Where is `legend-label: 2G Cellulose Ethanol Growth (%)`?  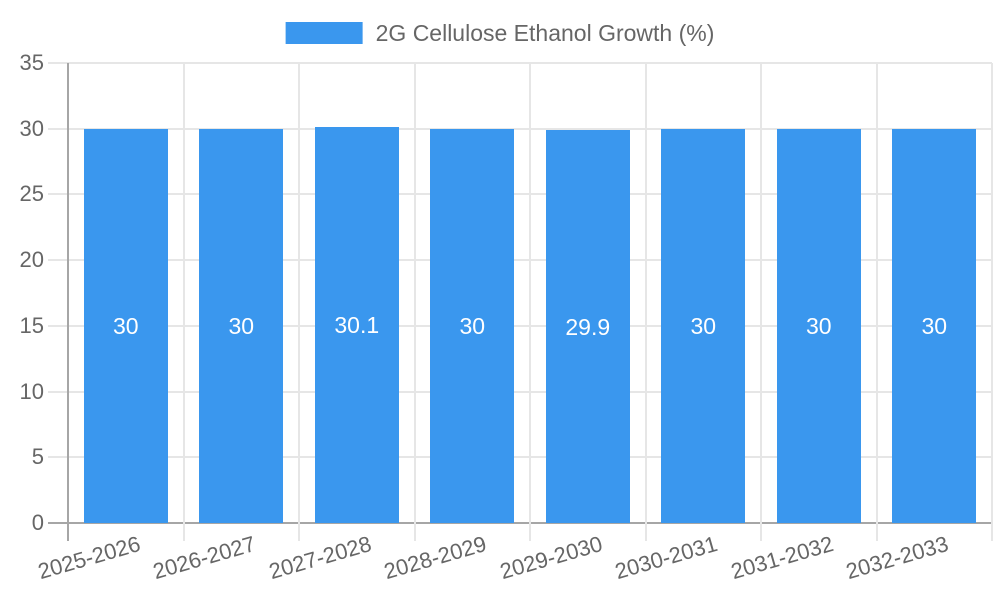
legend-label: 2G Cellulose Ethanol Growth (%) is located at coordinates (545, 33).